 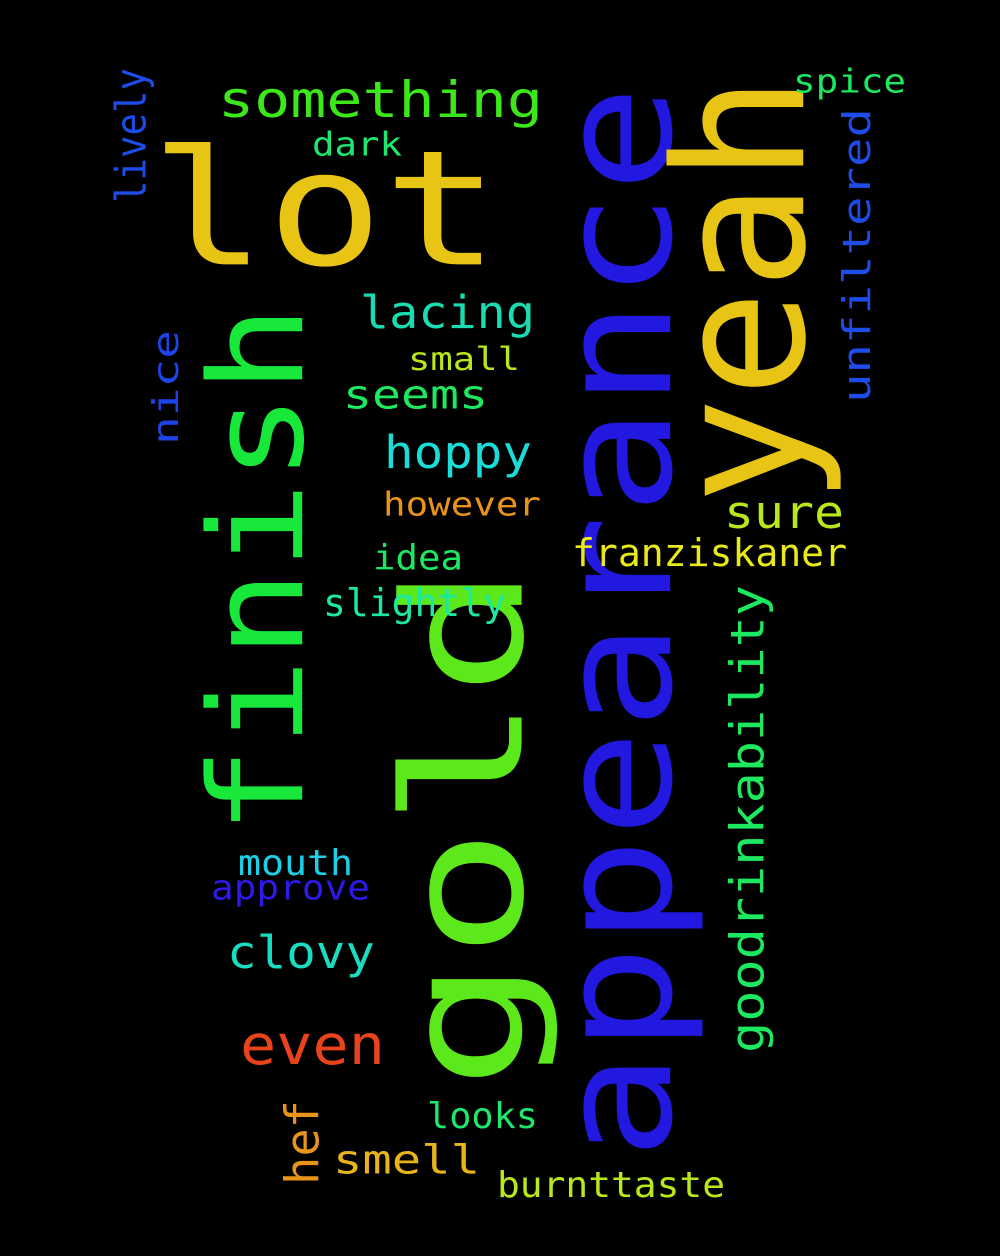 What do you see at coordinates (458, 452) in the screenshot?
I see `word-hoppy: hoppy` at bounding box center [458, 452].